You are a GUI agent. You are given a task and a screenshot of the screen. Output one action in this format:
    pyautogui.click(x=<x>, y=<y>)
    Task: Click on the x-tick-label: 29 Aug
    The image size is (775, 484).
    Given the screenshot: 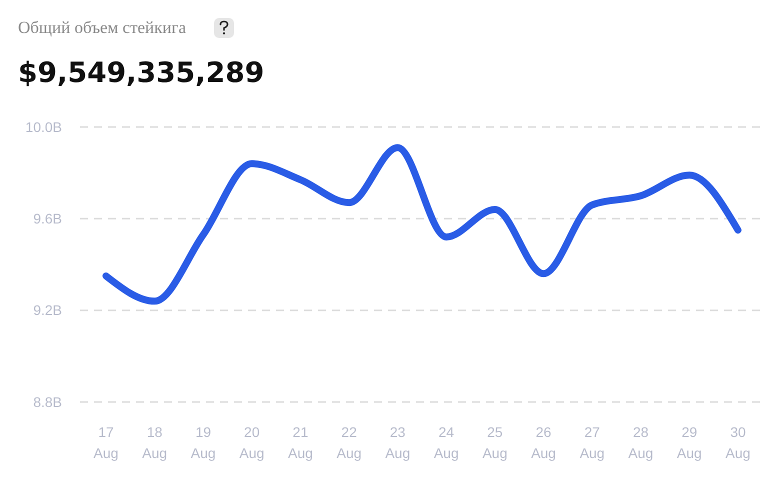 What is the action you would take?
    pyautogui.click(x=689, y=442)
    